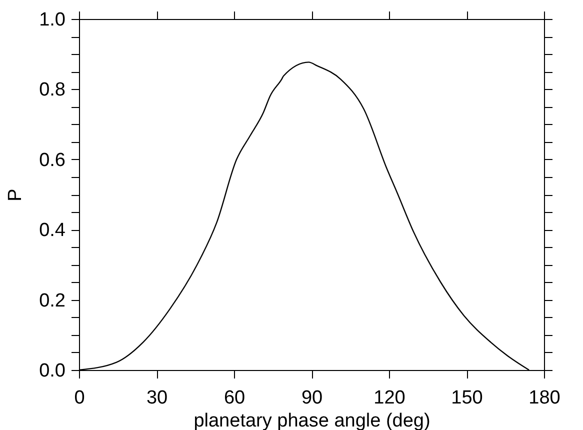  I want to click on y-tick-label: 0.4, so click(52, 231).